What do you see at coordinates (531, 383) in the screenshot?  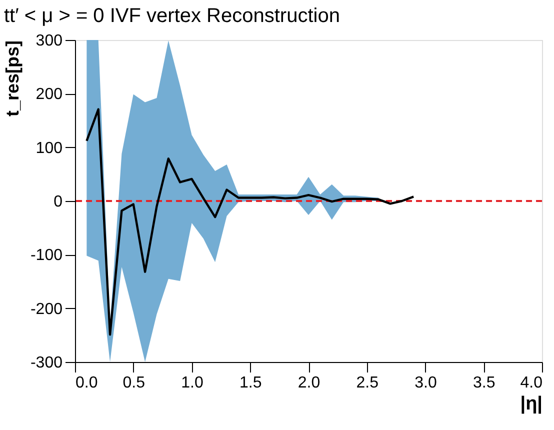 I see `x-tick-label: 4.0` at bounding box center [531, 383].